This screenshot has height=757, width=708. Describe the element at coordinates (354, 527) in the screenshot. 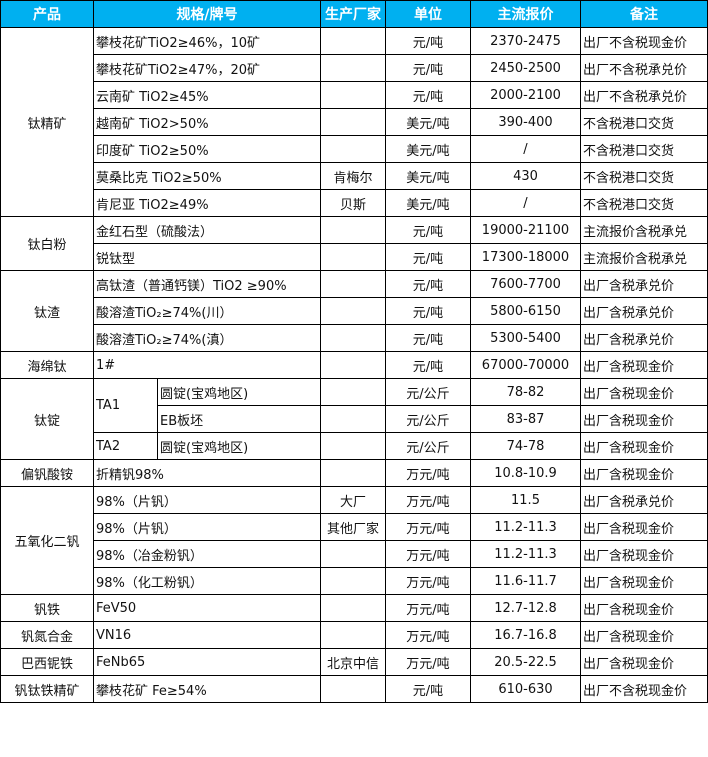

I see `table-row: 98%（片钒） 其他厂家 万元/吨 11.2-11.3 出厂含税现金价` at that location.